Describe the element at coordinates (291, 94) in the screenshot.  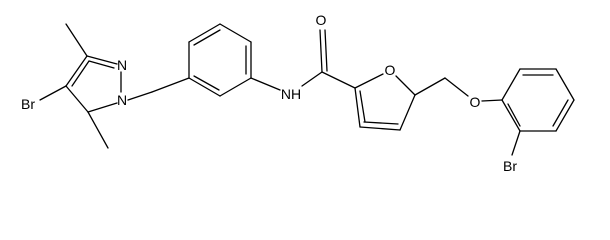
I see `atom-label: NH` at that location.